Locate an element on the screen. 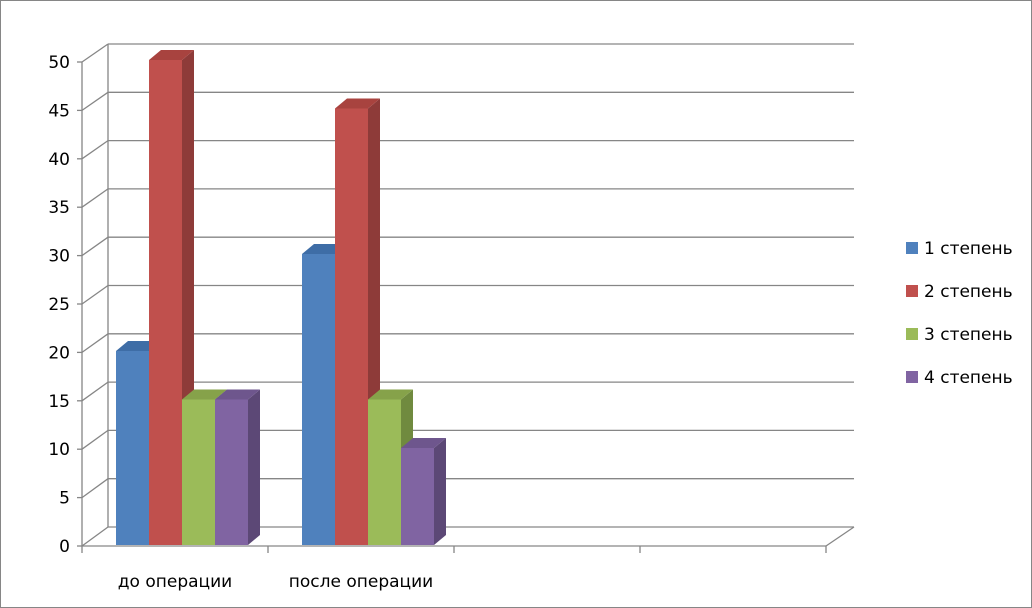  y-tick-label: 20 is located at coordinates (59, 353).